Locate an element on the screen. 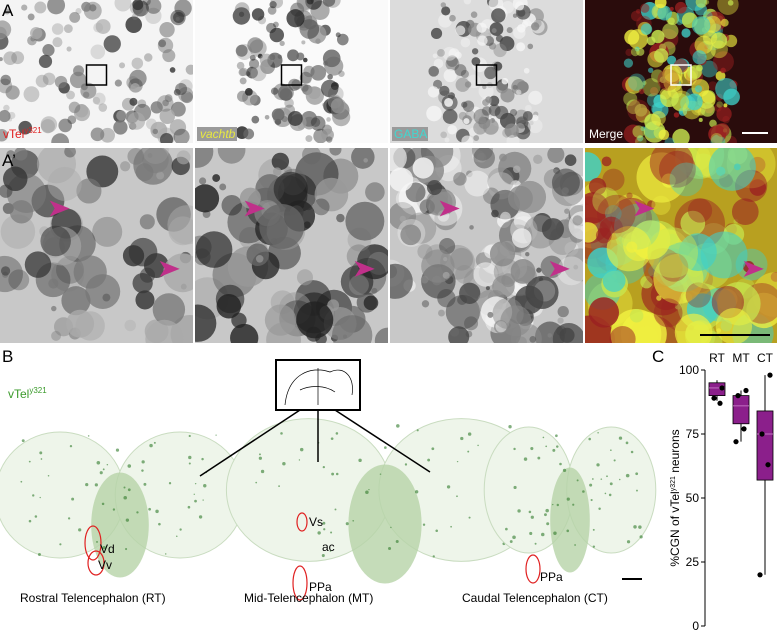  channel-label-main: vTel is located at coordinates (13, 134).